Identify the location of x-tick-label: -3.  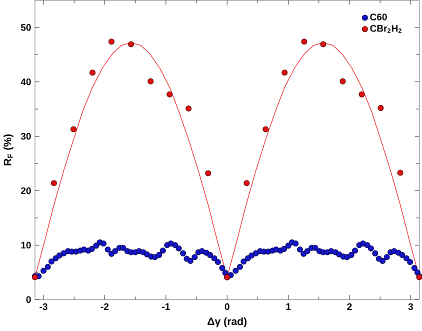
(44, 306).